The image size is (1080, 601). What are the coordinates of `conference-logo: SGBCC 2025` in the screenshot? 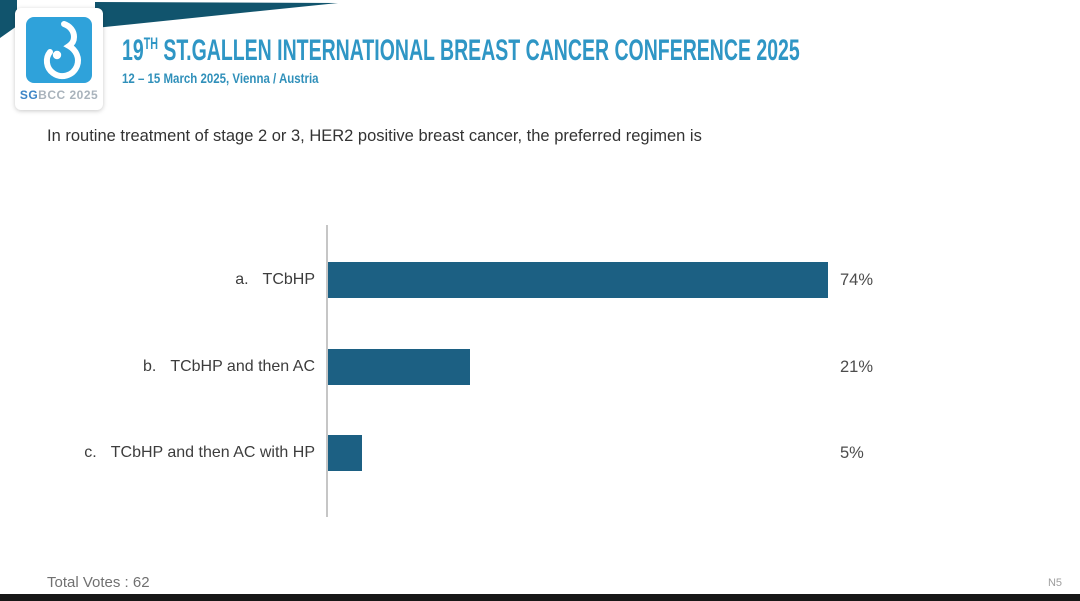 It's located at (59, 59).